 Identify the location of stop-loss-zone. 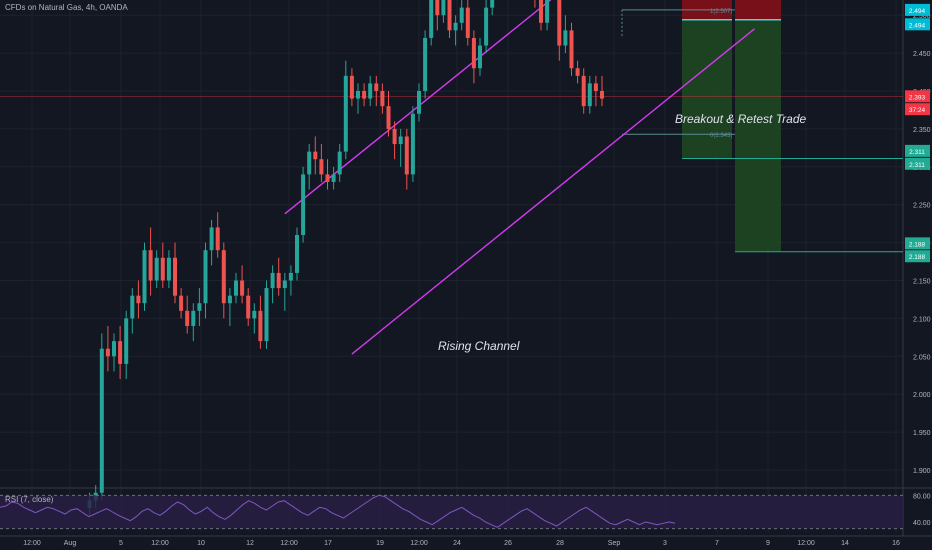
(758, 10).